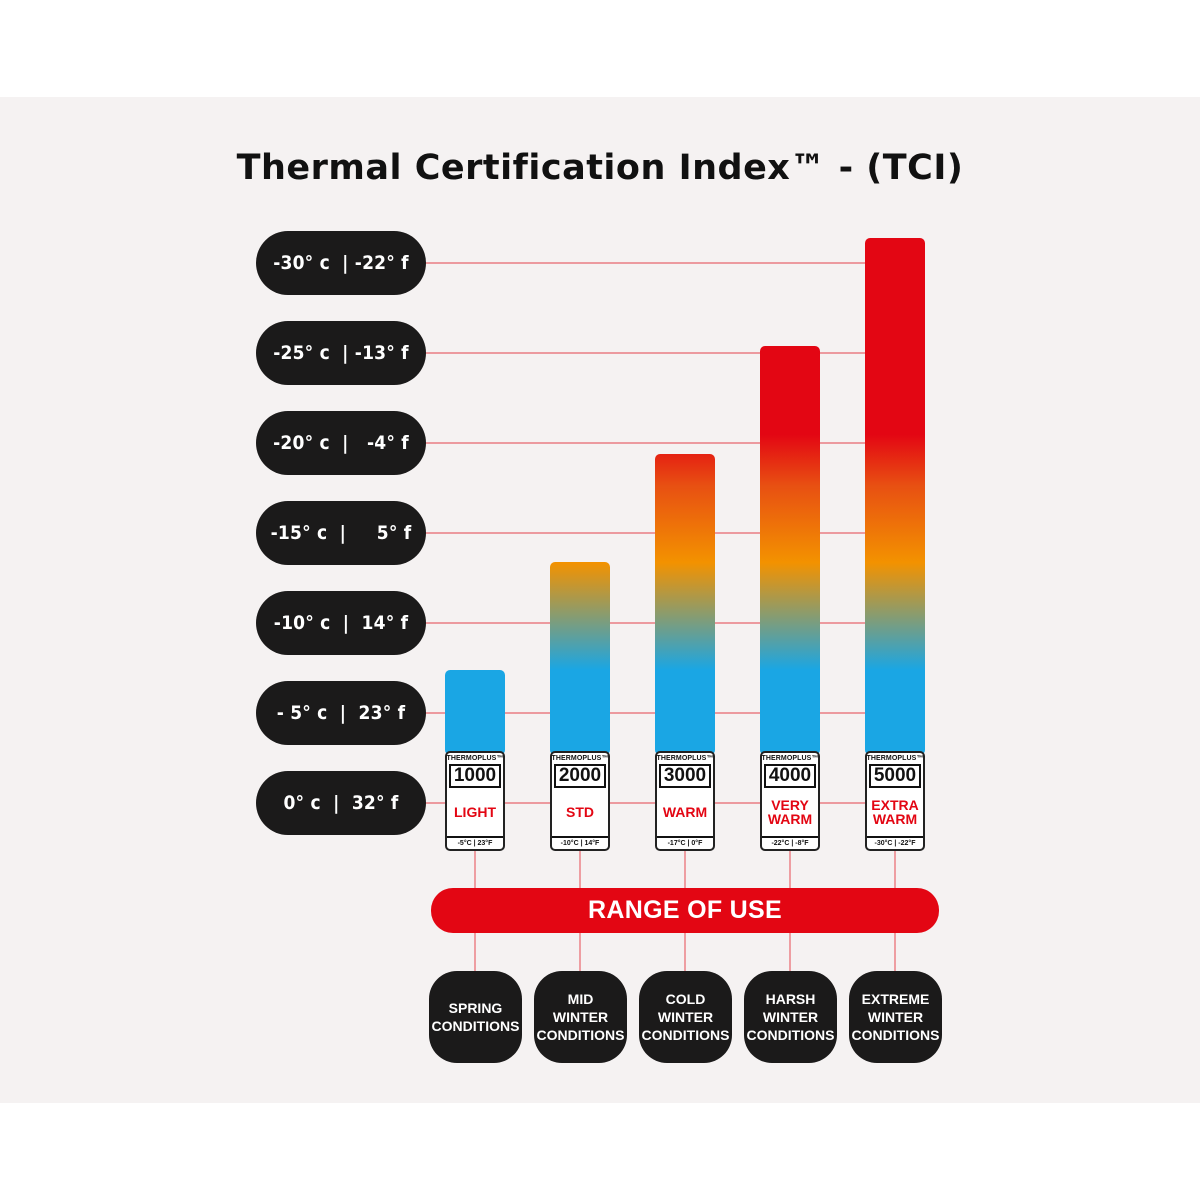 The width and height of the screenshot is (1200, 1200). I want to click on badge-number: 1000, so click(475, 776).